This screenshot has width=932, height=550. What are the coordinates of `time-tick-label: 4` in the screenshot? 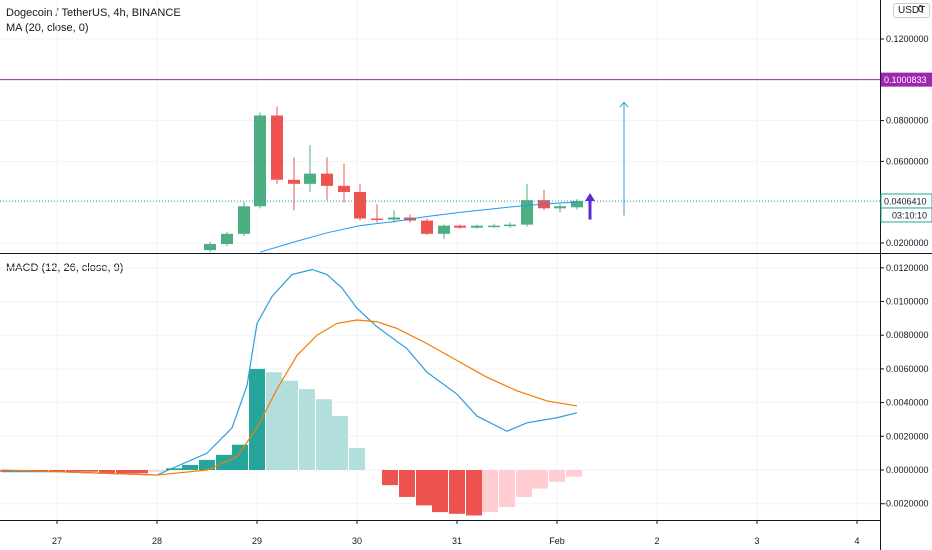 It's located at (856, 541).